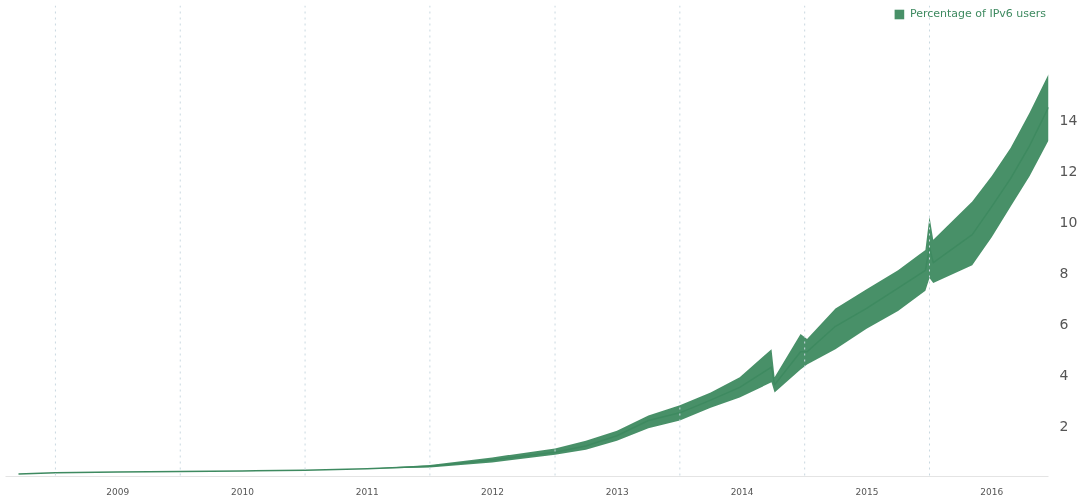  Describe the element at coordinates (1068, 221) in the screenshot. I see `y-tick-label: 10` at that location.